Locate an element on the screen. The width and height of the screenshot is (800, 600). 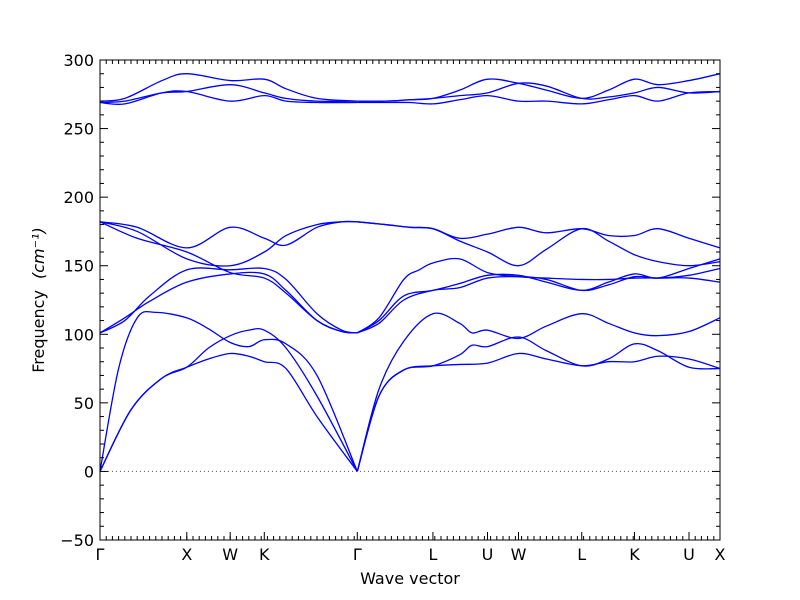
y-tick-label: 250 is located at coordinates (78, 129).